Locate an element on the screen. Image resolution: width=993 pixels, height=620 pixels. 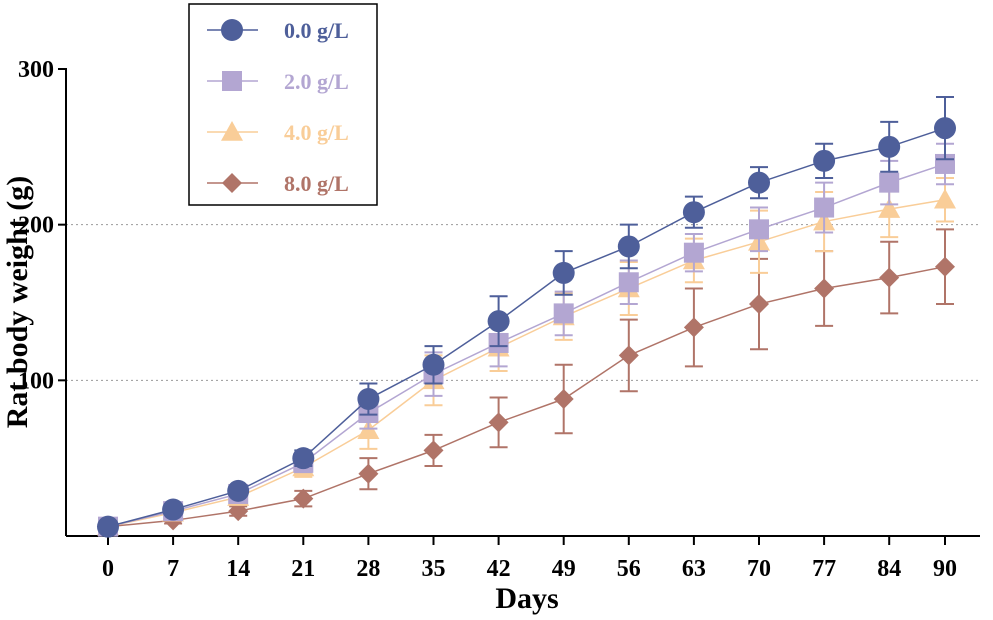
x-axis-title: Days is located at coordinates (526, 598).